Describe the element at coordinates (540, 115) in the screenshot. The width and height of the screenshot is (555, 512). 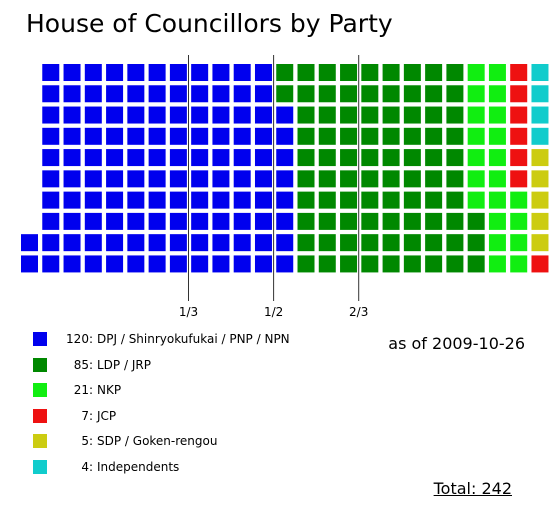
I see `seat-independents` at that location.